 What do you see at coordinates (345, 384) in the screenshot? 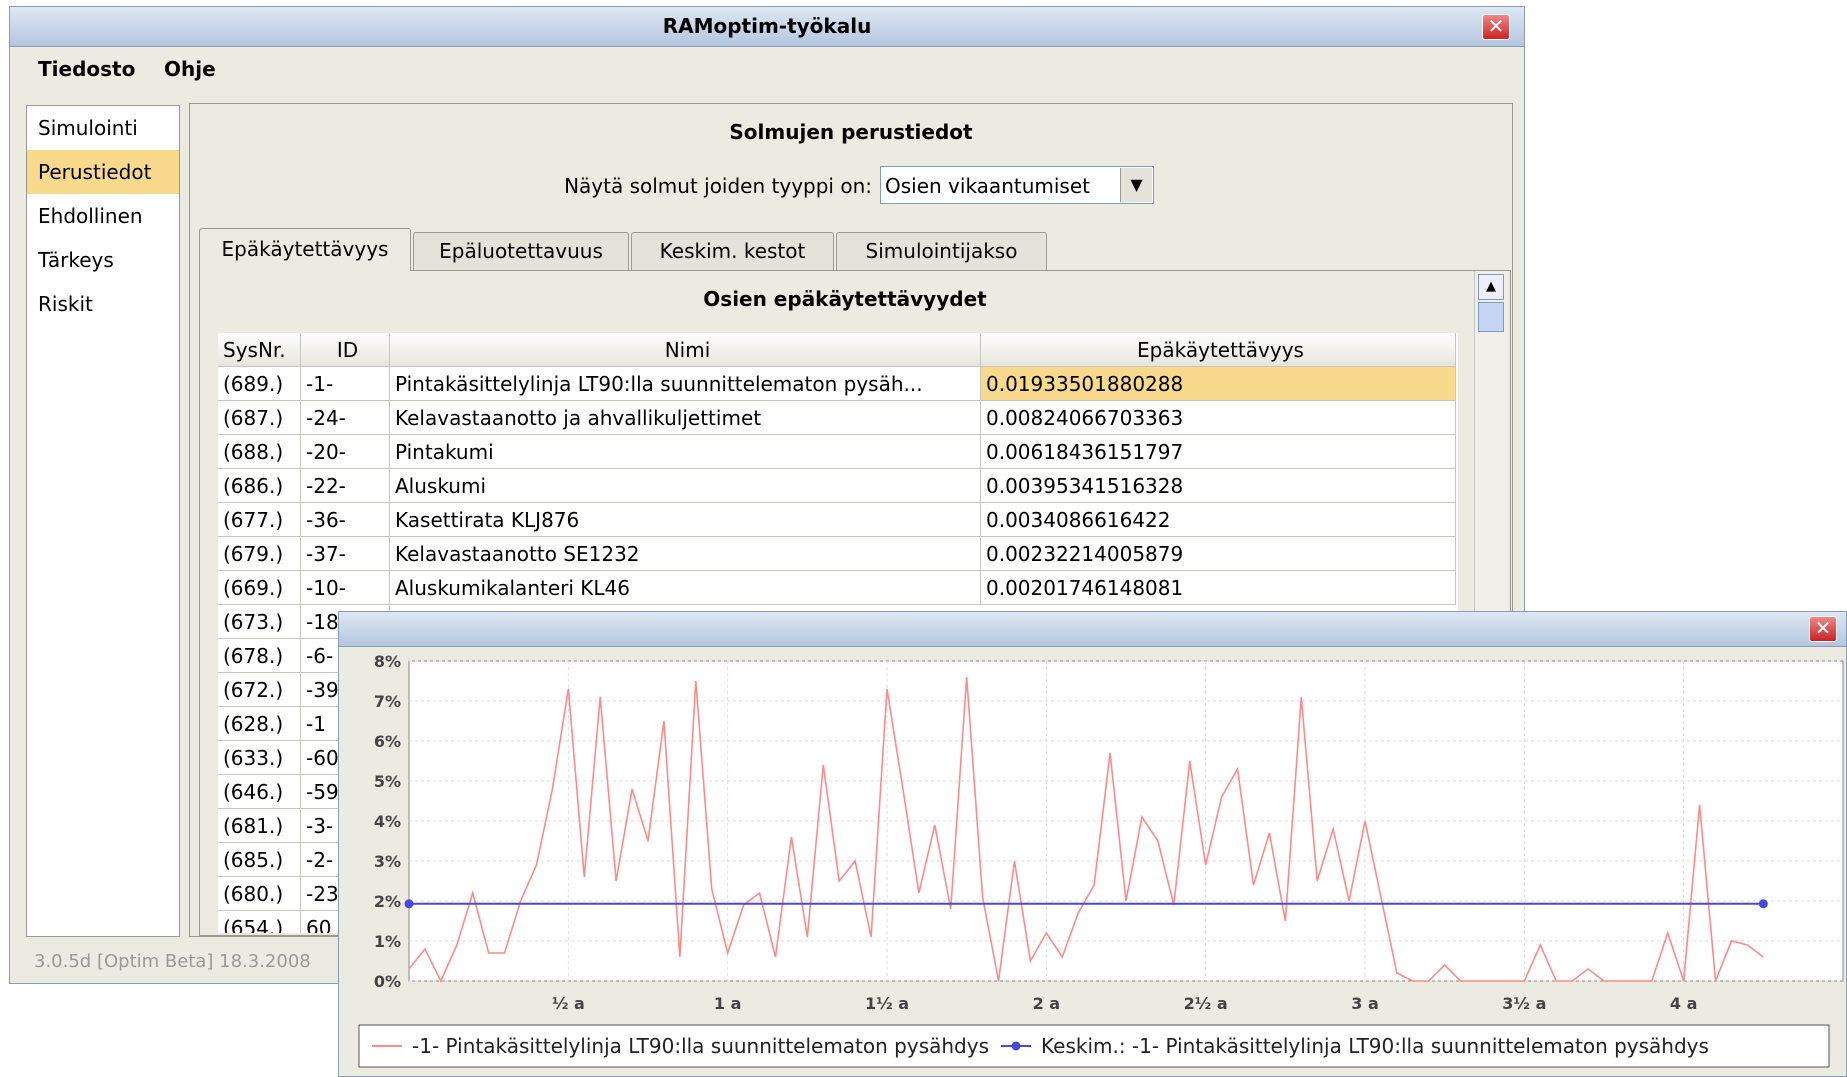
I see `table-cell: -1-` at bounding box center [345, 384].